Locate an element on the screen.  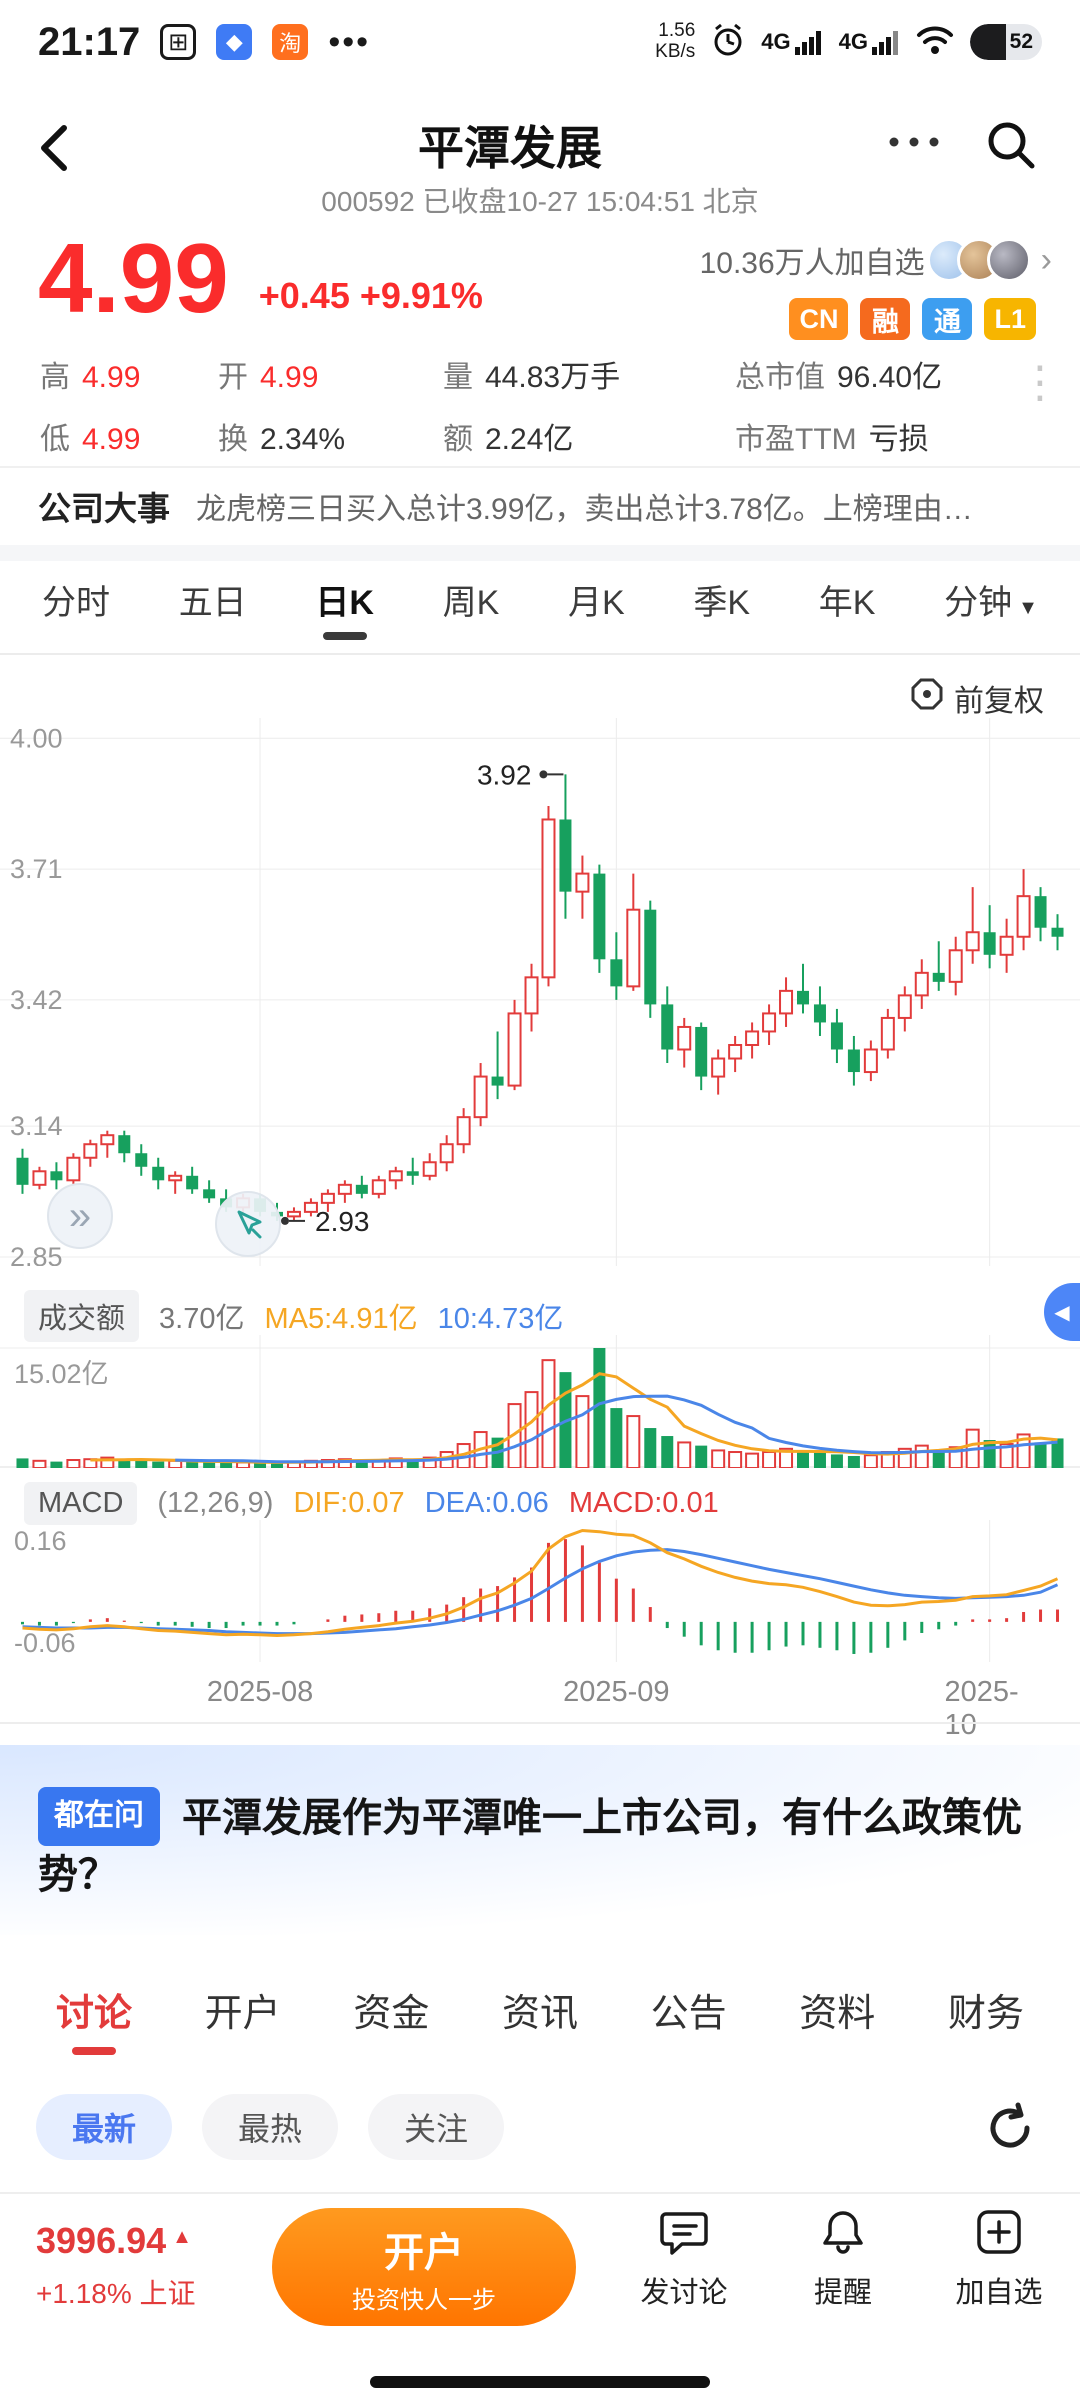
tab-open-account: 开户 is located at coordinates (242, 2013).